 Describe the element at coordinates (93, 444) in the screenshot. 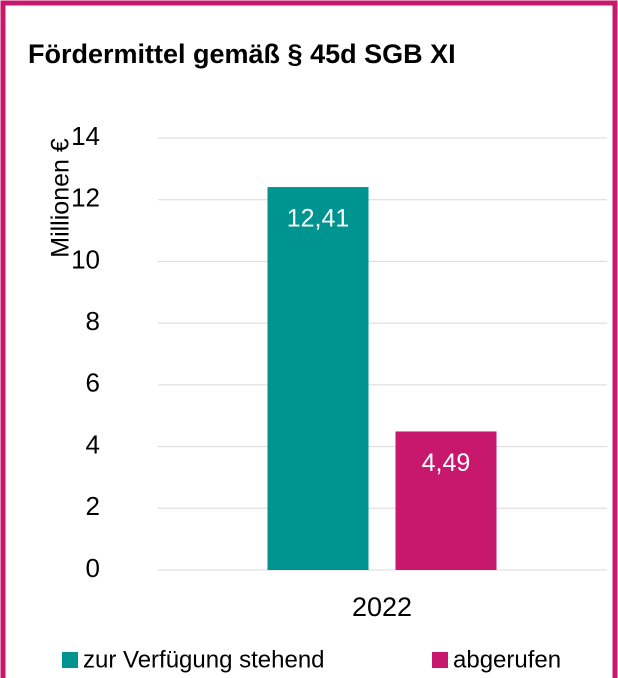

I see `y-tick-label: 4` at that location.